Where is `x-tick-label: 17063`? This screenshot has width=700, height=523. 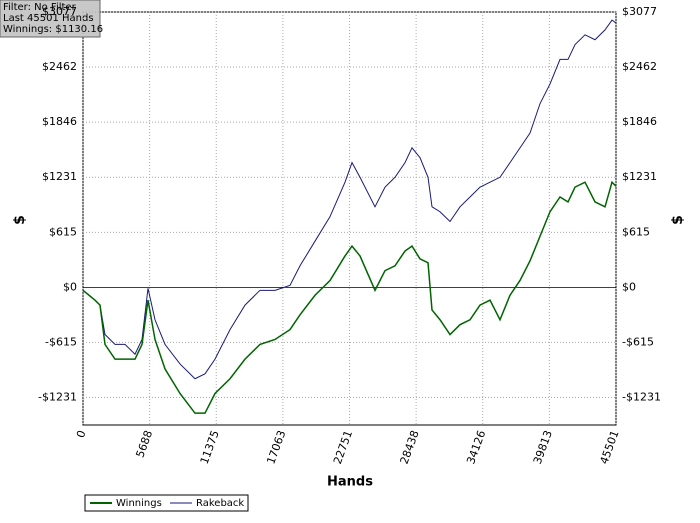
x-tick-label: 17063 is located at coordinates (276, 447).